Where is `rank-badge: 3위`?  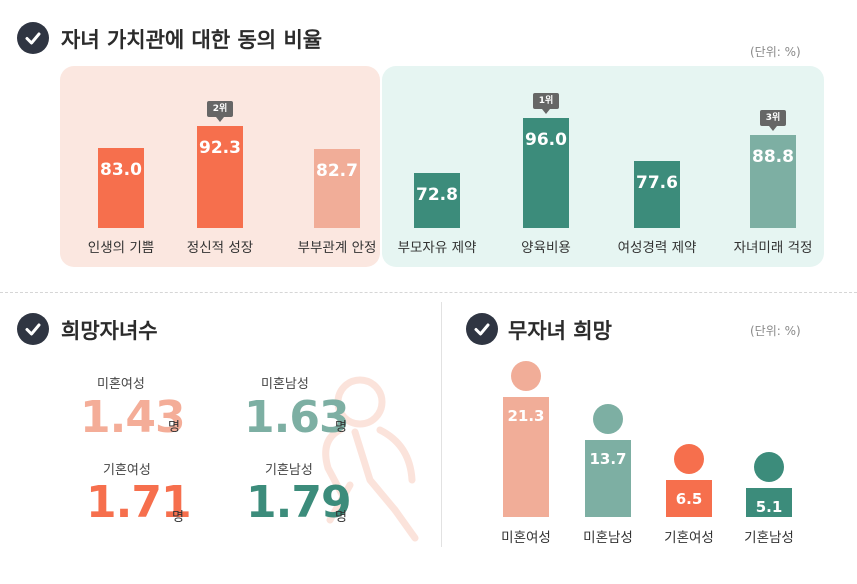
rank-badge: 3위 is located at coordinates (773, 120).